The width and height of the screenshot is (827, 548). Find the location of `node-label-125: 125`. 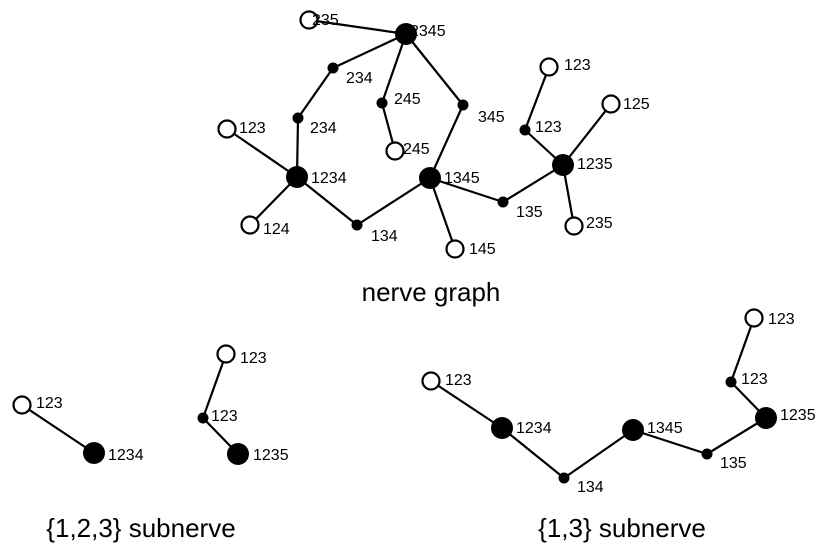

node-label-125: 125 is located at coordinates (636, 104).